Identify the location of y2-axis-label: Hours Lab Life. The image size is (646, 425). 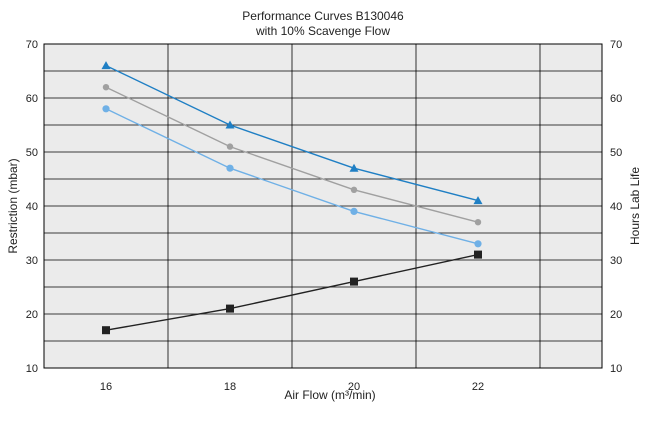
(635, 206).